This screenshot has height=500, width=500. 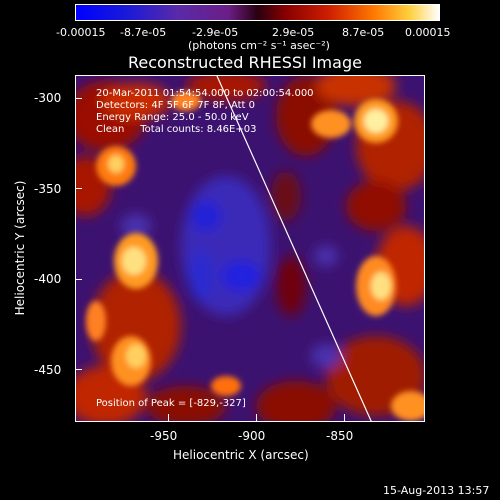 What do you see at coordinates (205, 93) in the screenshot?
I see `annotation-time-range: 20-Mar-2011 01:54:54.000 to 02:00:54.000` at bounding box center [205, 93].